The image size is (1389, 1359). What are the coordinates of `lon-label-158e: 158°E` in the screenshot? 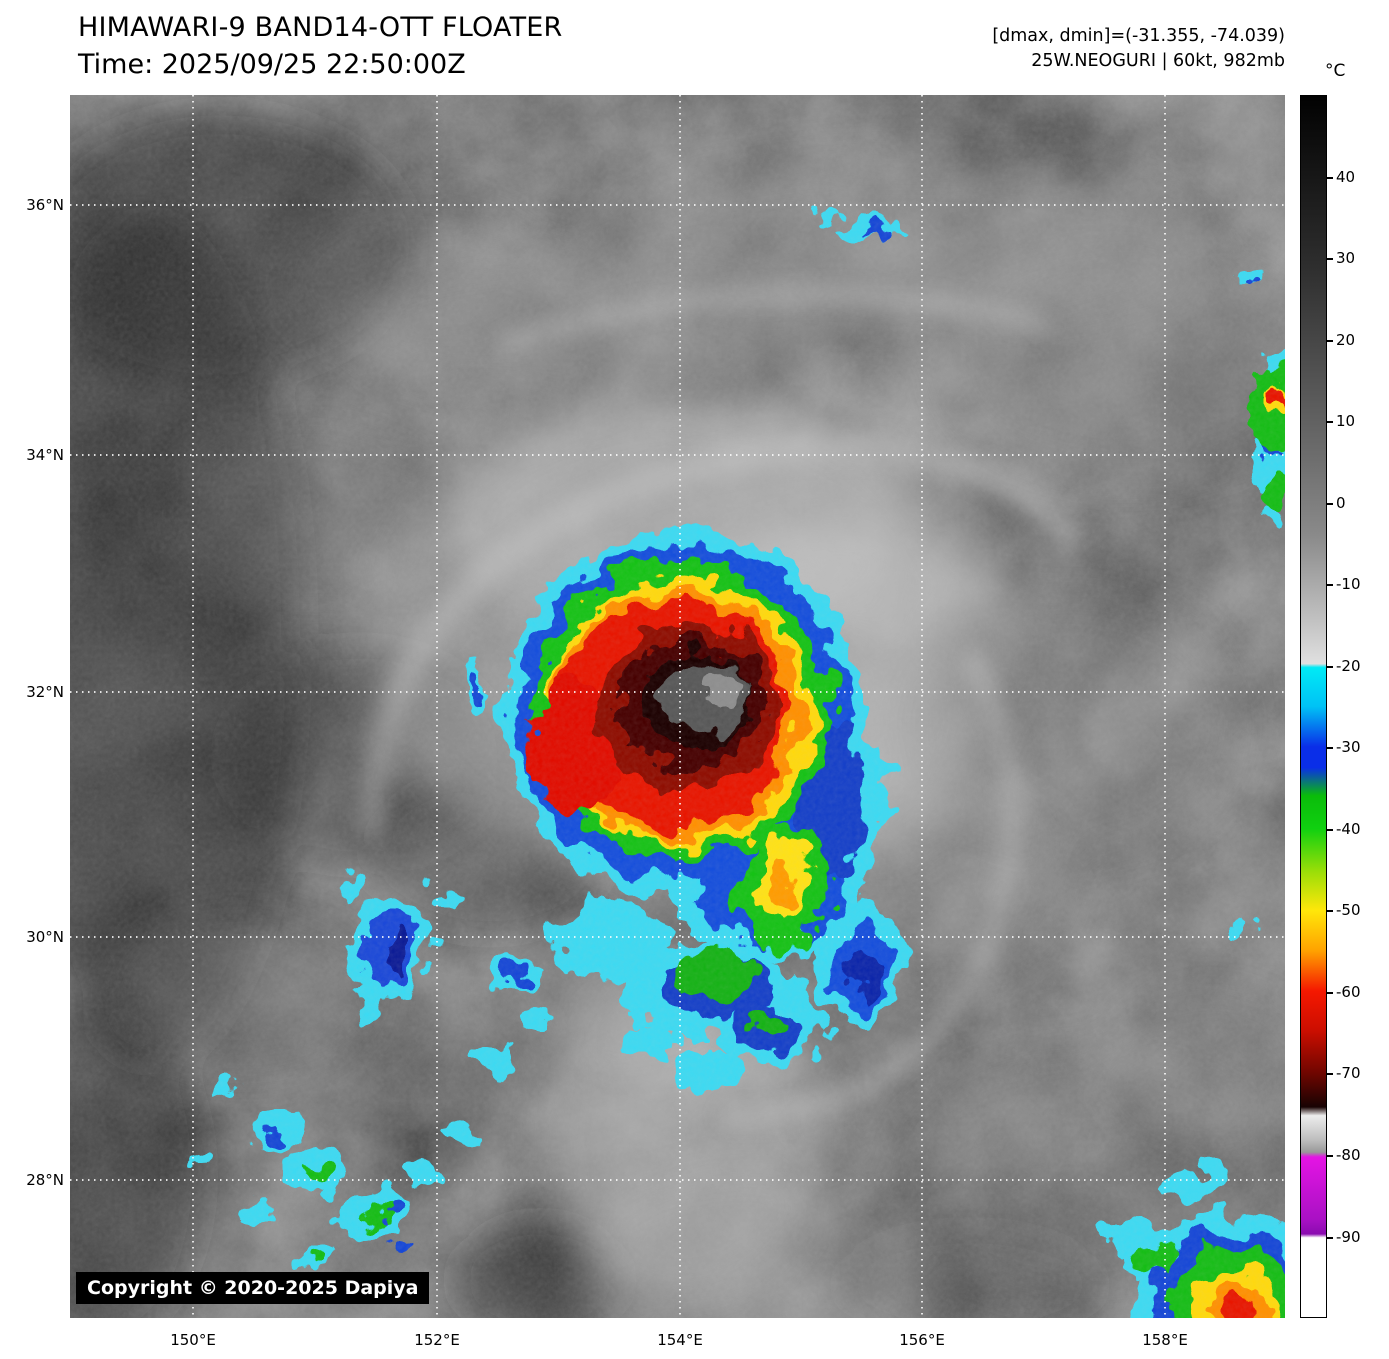 It's located at (1165, 1340).